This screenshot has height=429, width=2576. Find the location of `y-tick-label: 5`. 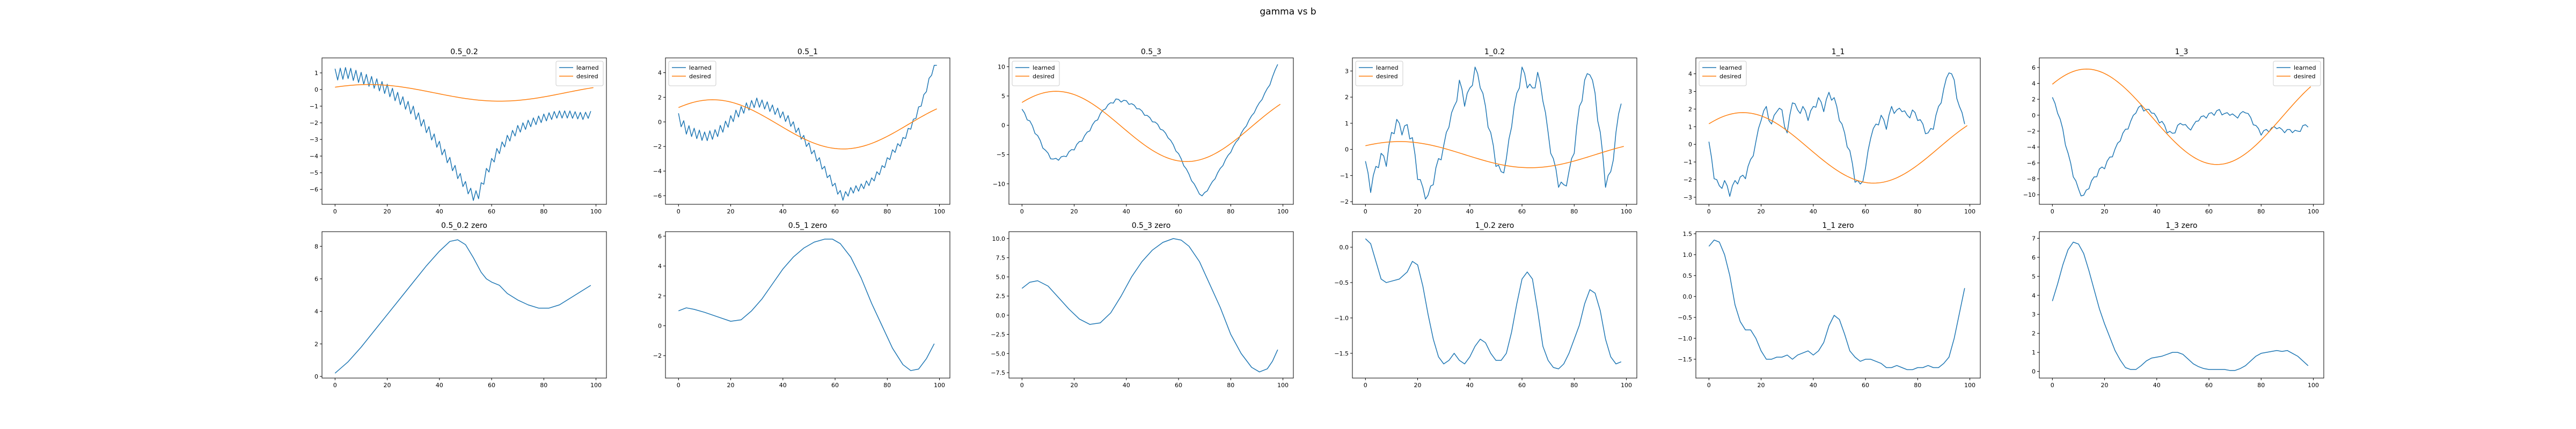

y-tick-label: 5 is located at coordinates (1003, 96).